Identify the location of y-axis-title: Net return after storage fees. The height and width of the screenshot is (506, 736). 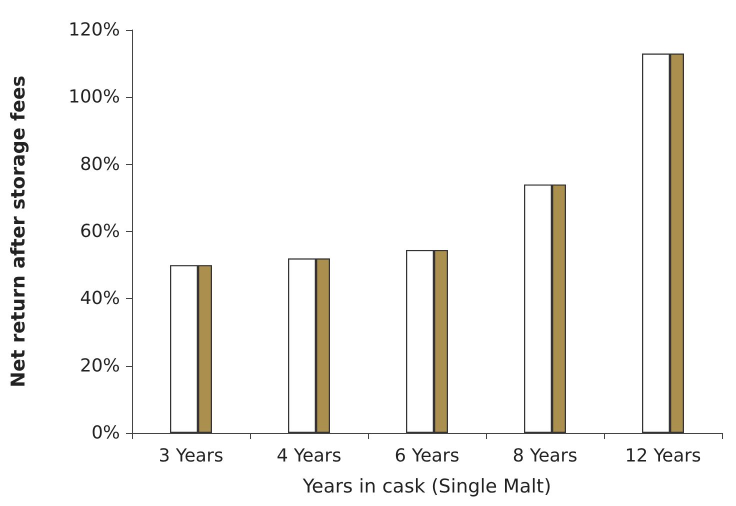
(19, 232).